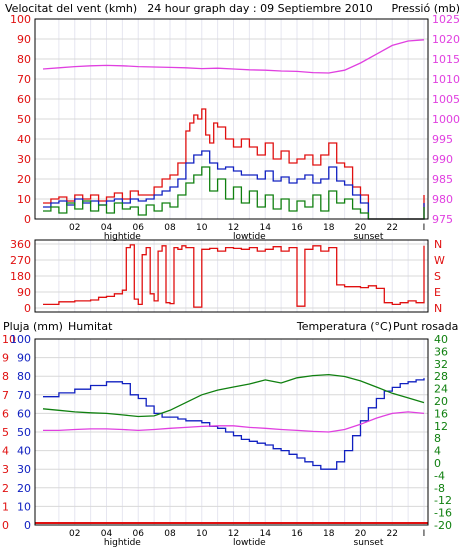 The image size is (465, 559). I want to click on humidity-axis-title: Humitat, so click(90, 326).